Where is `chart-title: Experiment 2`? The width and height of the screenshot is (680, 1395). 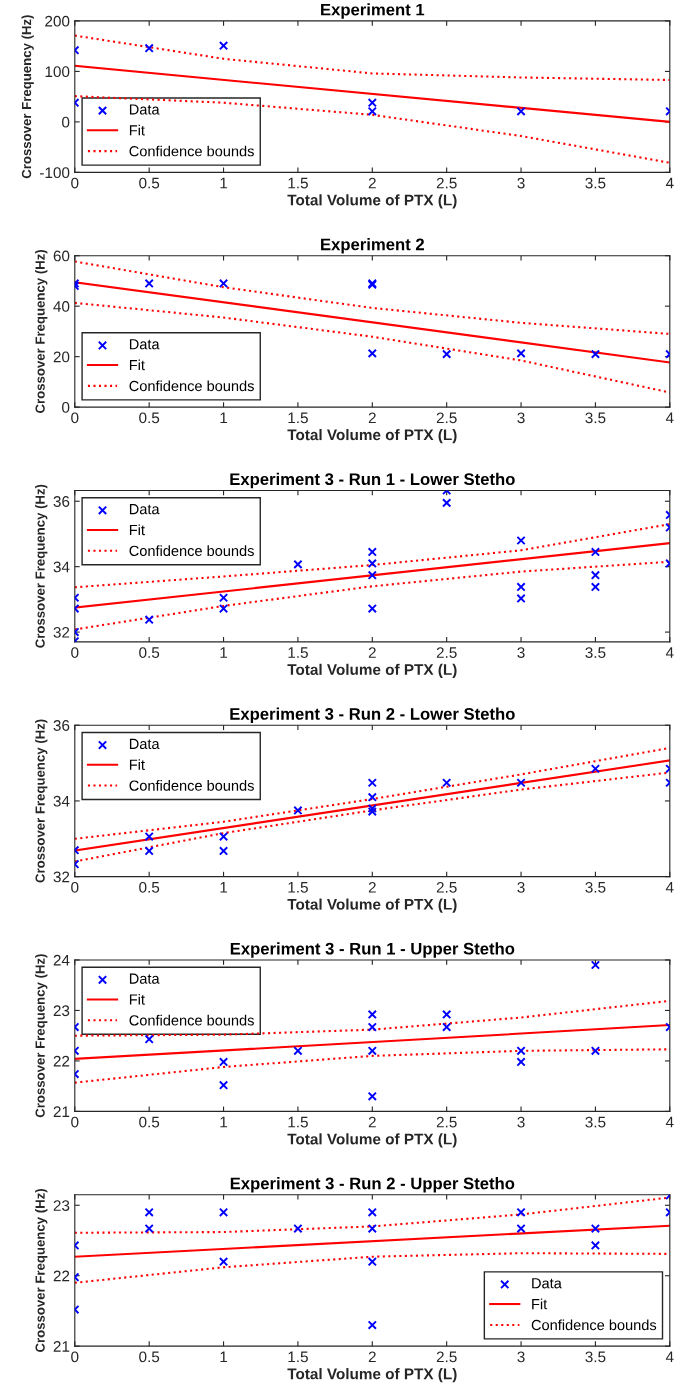 chart-title: Experiment 2 is located at coordinates (372, 246).